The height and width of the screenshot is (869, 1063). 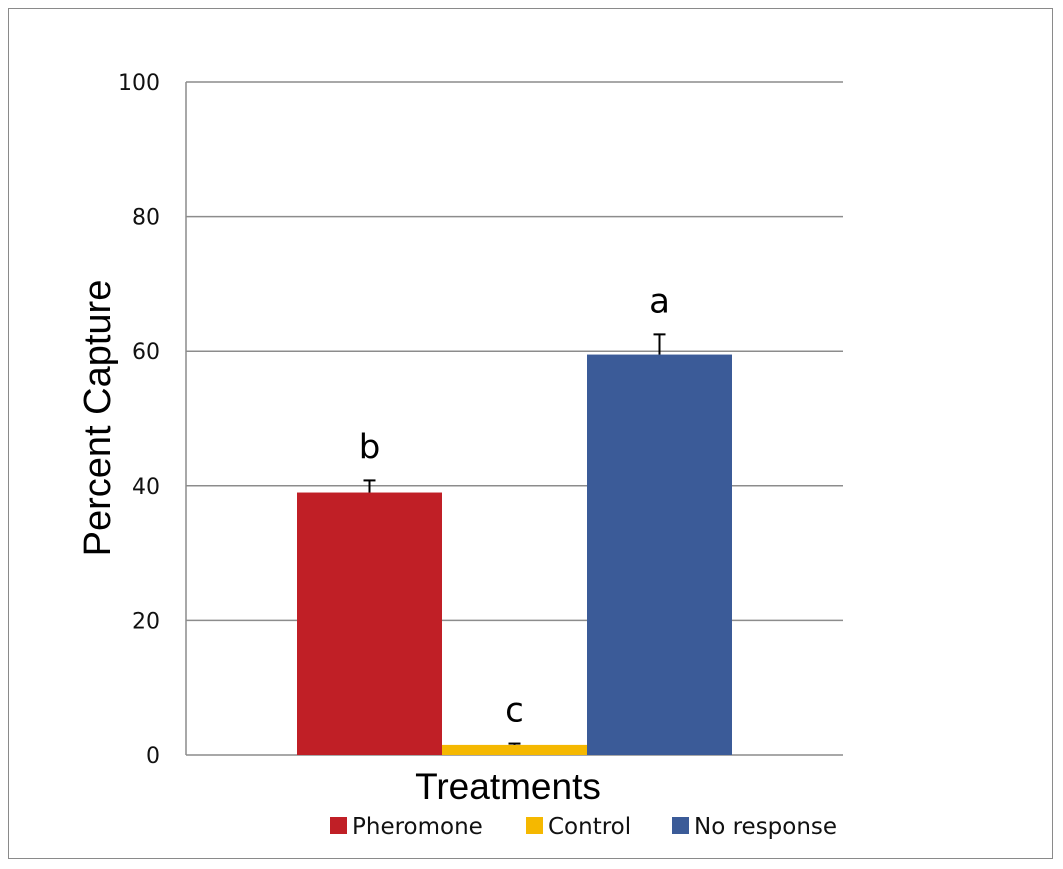 I want to click on legend-label-control: Control, so click(x=589, y=827).